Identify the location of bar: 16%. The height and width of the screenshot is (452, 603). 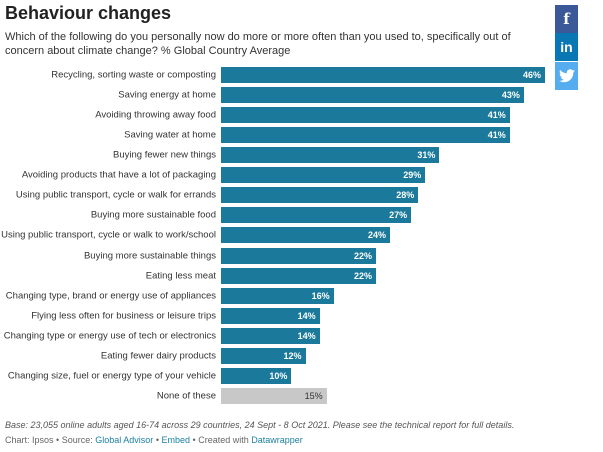
(277, 295).